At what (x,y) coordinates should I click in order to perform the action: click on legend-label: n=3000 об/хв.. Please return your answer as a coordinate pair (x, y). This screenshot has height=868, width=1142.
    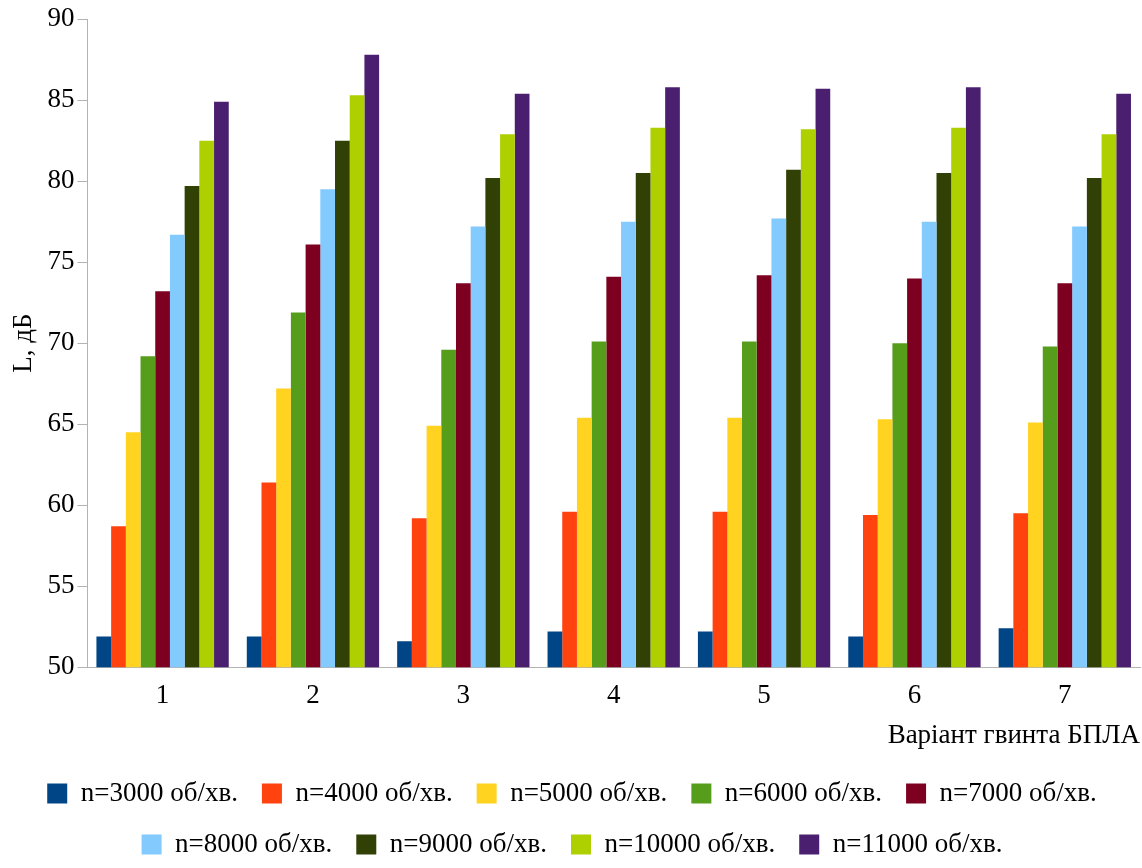
    Looking at the image, I should click on (159, 791).